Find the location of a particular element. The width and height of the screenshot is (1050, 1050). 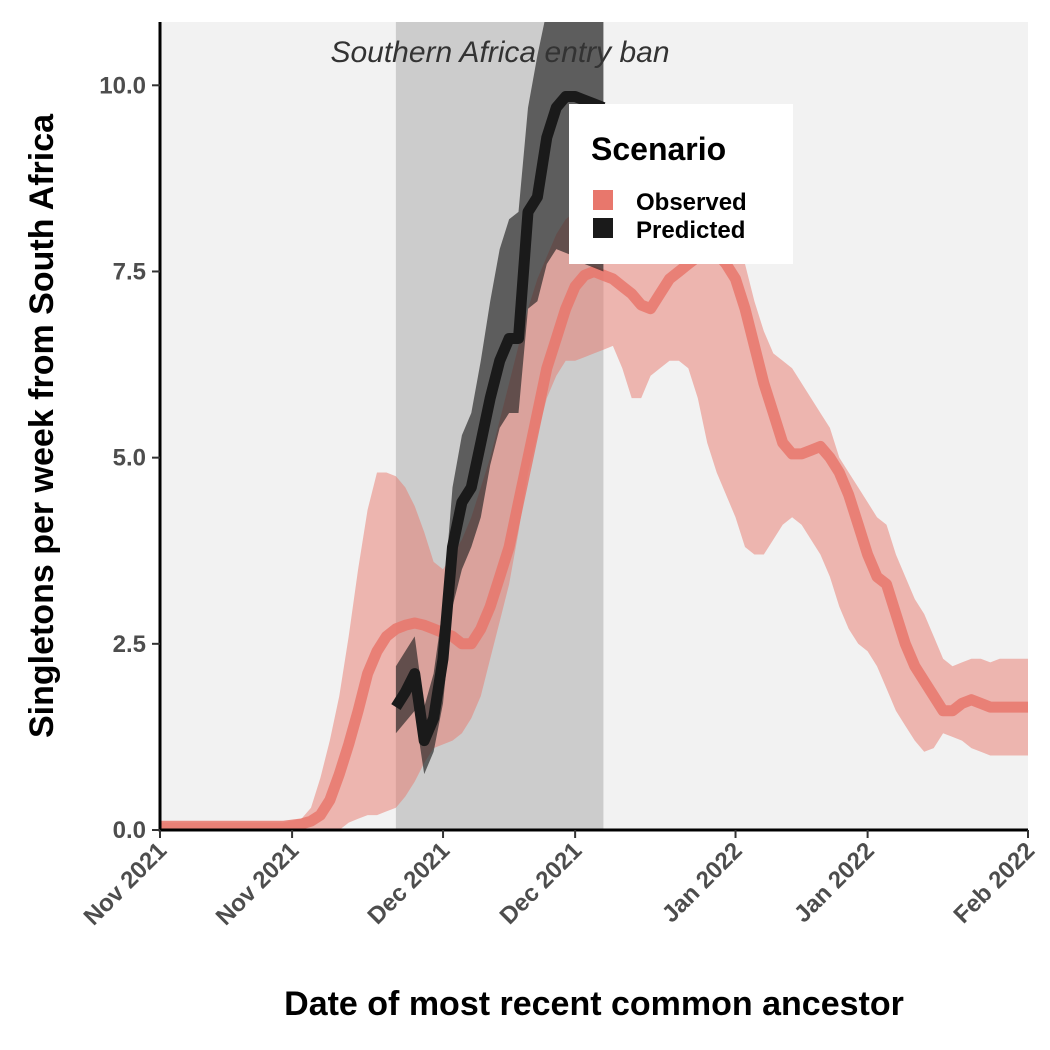

legend-key-observed is located at coordinates (603, 200).